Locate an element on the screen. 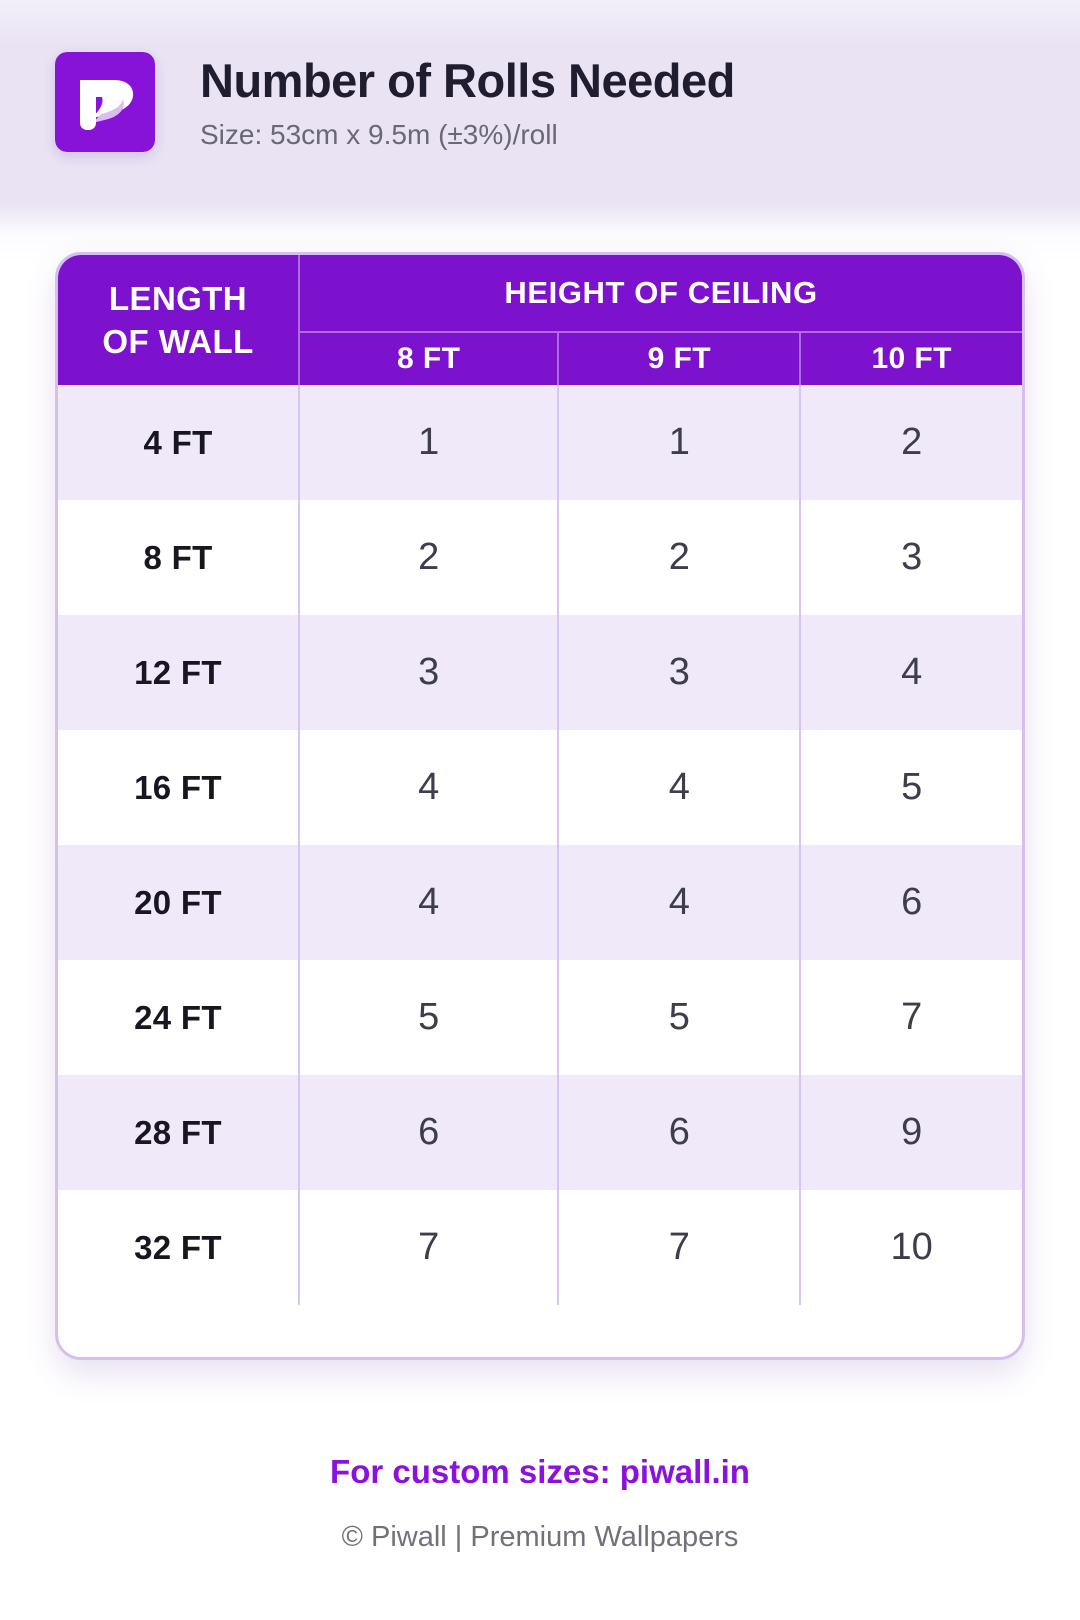  table-row: 28 FT 6 6 9 is located at coordinates (540, 1132).